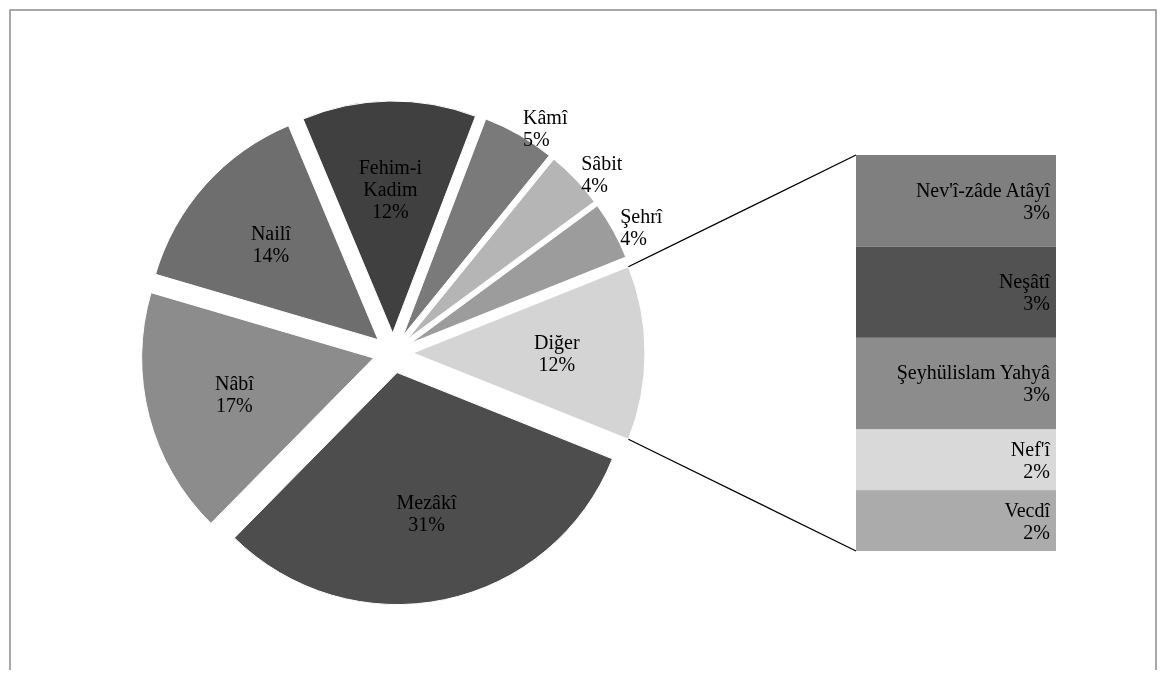  What do you see at coordinates (234, 383) in the screenshot?
I see `slice-label: Nâbî` at bounding box center [234, 383].